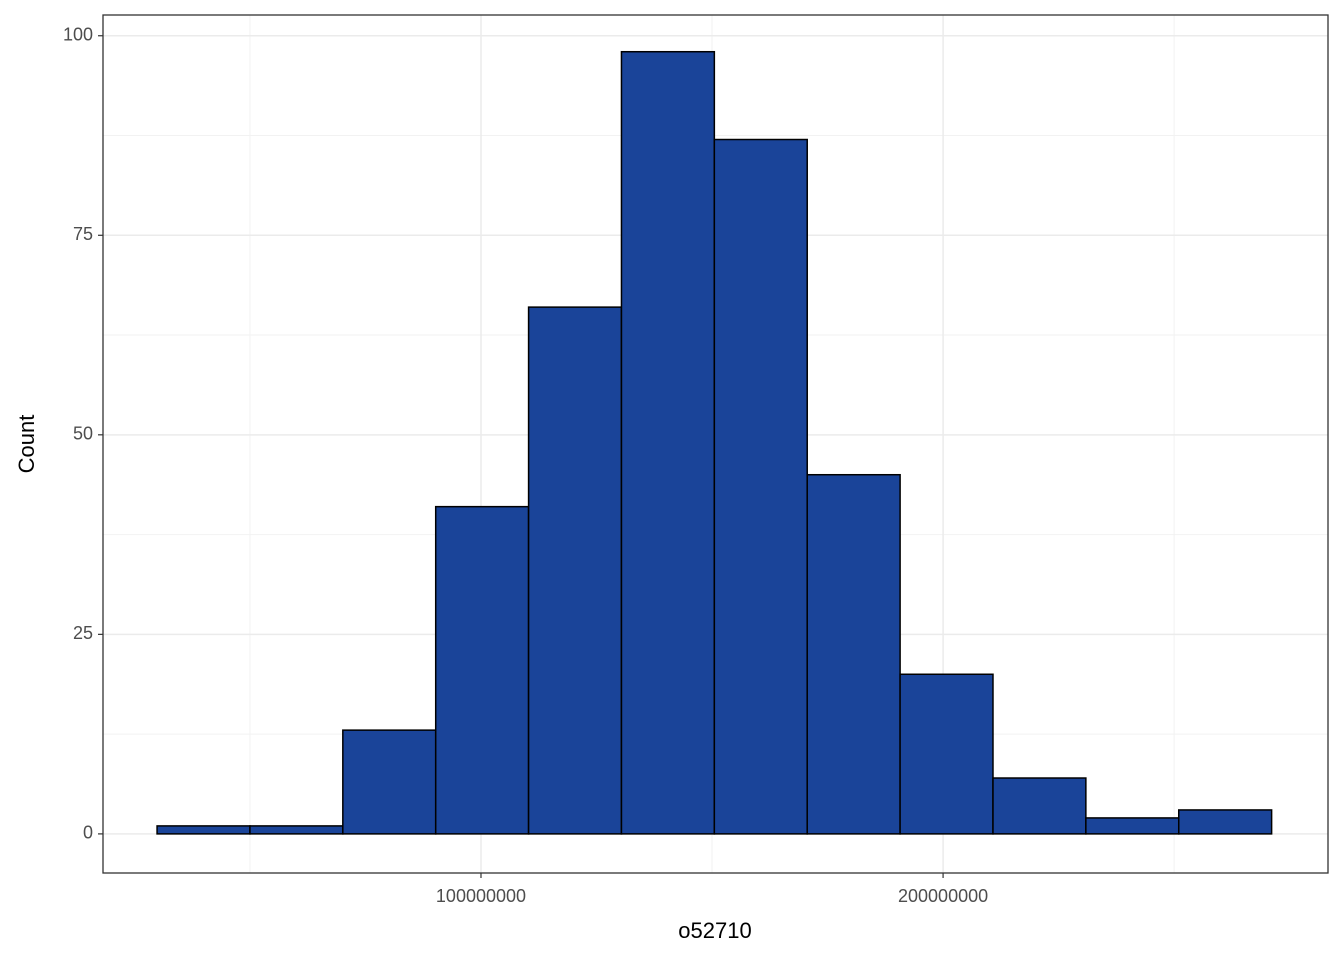 The image size is (1344, 960). I want to click on x-tick-label: 100000000, so click(481, 896).